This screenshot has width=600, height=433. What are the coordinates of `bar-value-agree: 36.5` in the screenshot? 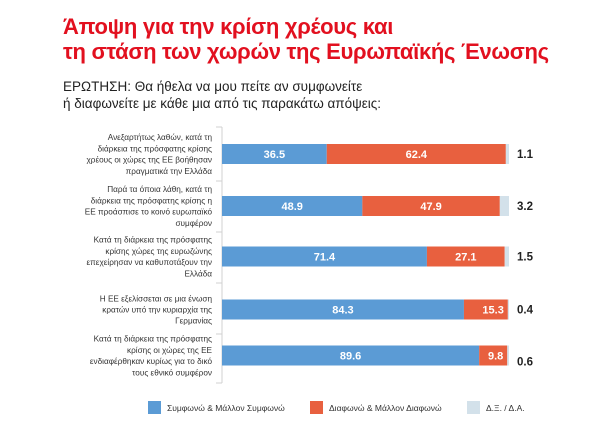 It's located at (274, 155).